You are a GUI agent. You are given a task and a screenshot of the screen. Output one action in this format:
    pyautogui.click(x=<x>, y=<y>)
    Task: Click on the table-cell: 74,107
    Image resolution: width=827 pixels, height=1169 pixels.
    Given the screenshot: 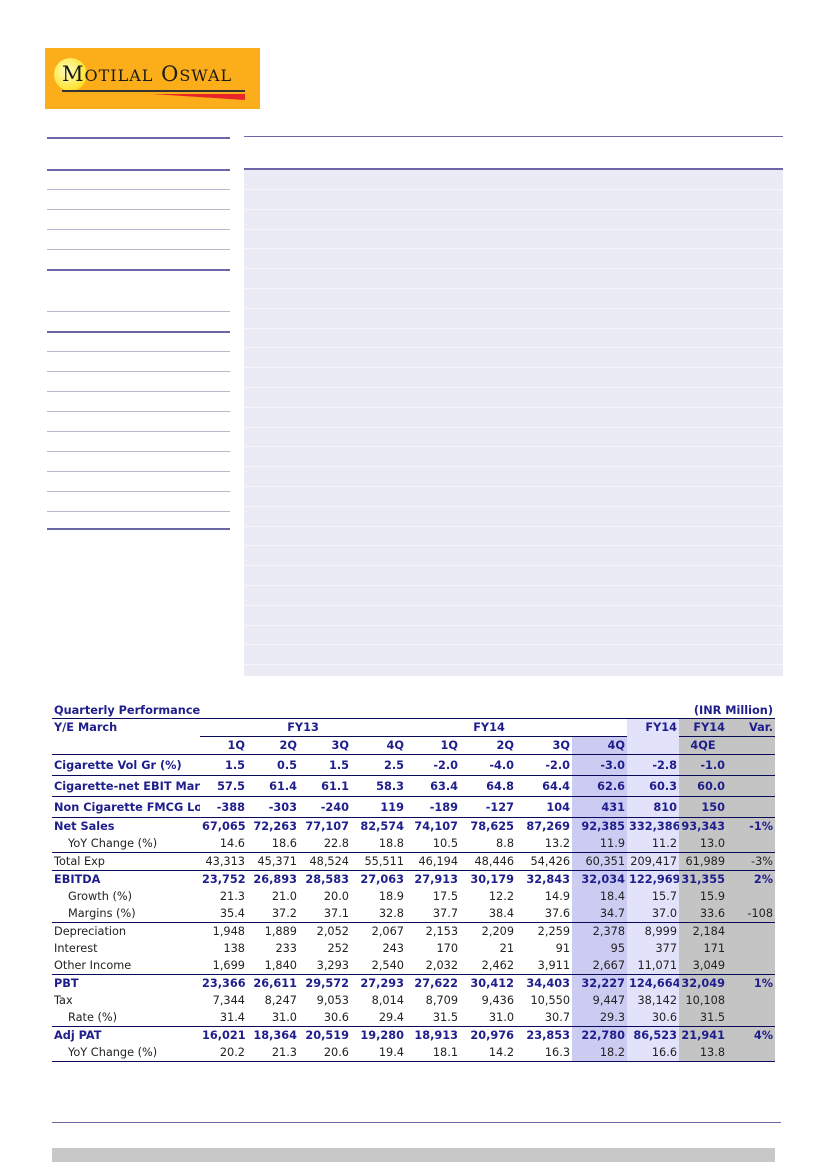 What is the action you would take?
    pyautogui.click(x=436, y=826)
    